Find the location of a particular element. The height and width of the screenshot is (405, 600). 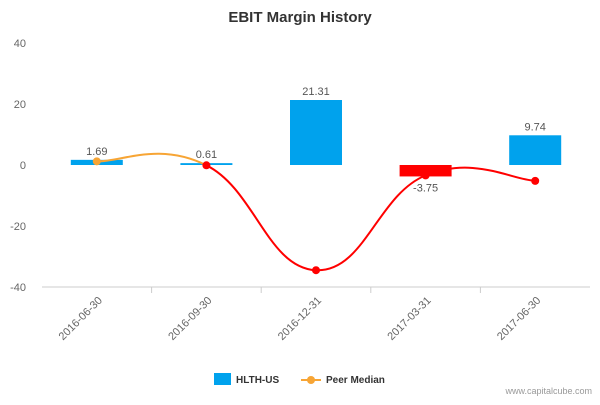

data-label: 21.31 is located at coordinates (316, 92).